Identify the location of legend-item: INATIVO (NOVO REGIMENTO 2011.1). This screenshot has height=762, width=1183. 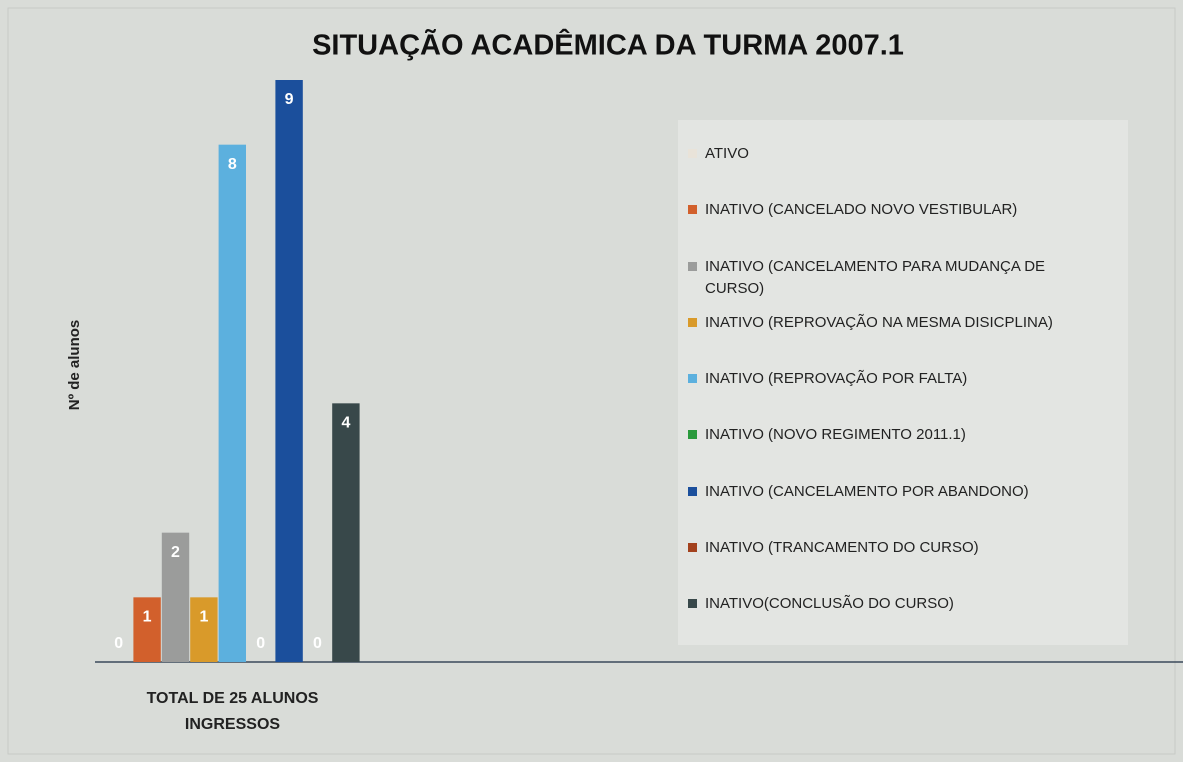
(898, 435).